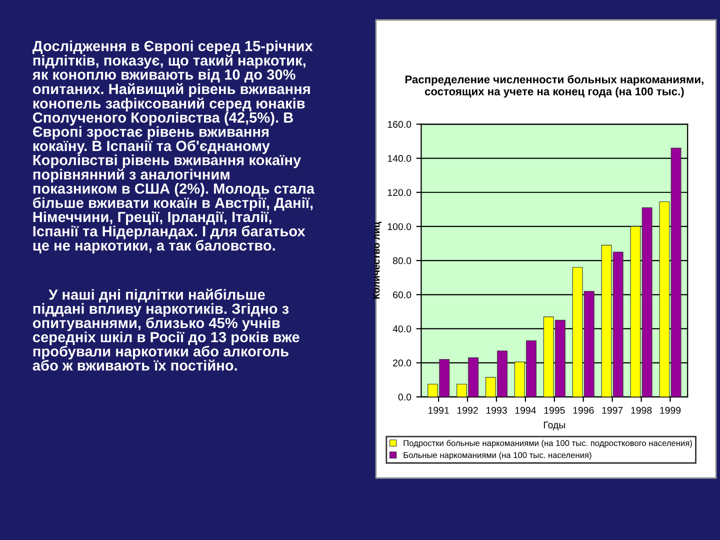 The width and height of the screenshot is (720, 540). Describe the element at coordinates (400, 226) in the screenshot. I see `y-tick-label: 100.0` at that location.